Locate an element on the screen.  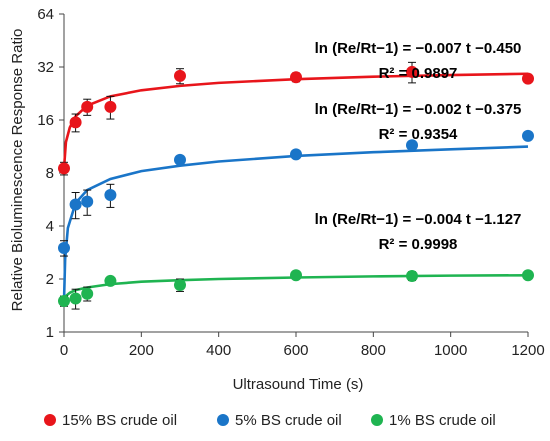
r2-15pct: R² = 0.9897 is located at coordinates (418, 73).